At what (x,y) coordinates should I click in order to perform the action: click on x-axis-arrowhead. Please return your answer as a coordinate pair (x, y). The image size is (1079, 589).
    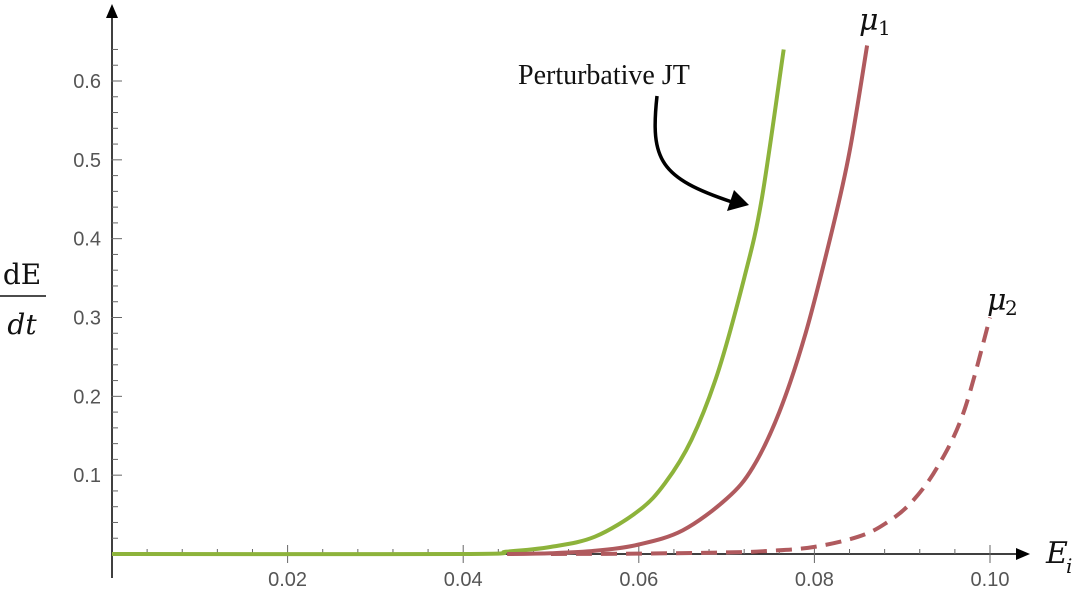
    Looking at the image, I should click on (1023, 554).